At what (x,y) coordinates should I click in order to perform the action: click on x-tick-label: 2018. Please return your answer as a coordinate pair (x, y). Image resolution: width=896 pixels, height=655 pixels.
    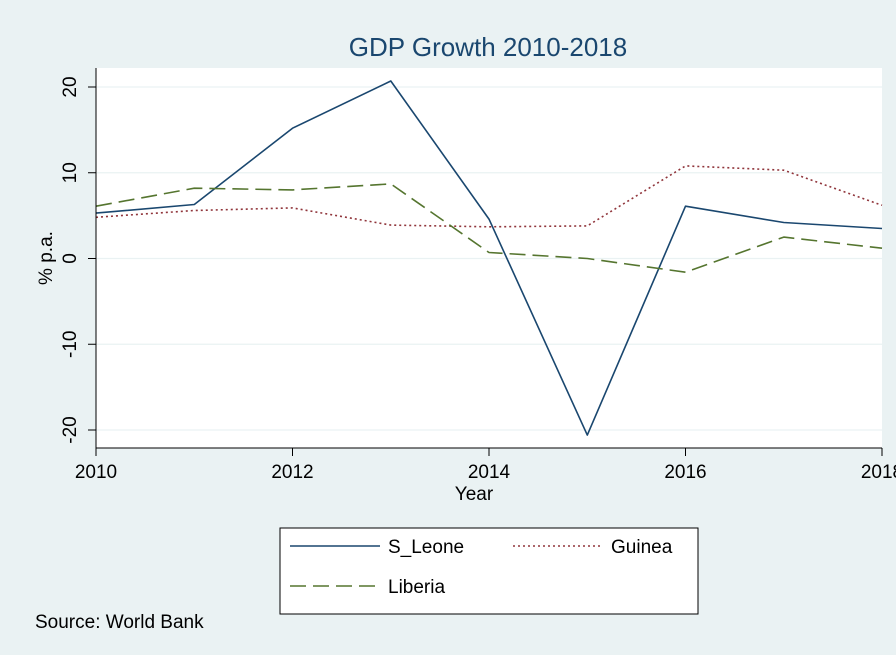
    Looking at the image, I should click on (878, 472).